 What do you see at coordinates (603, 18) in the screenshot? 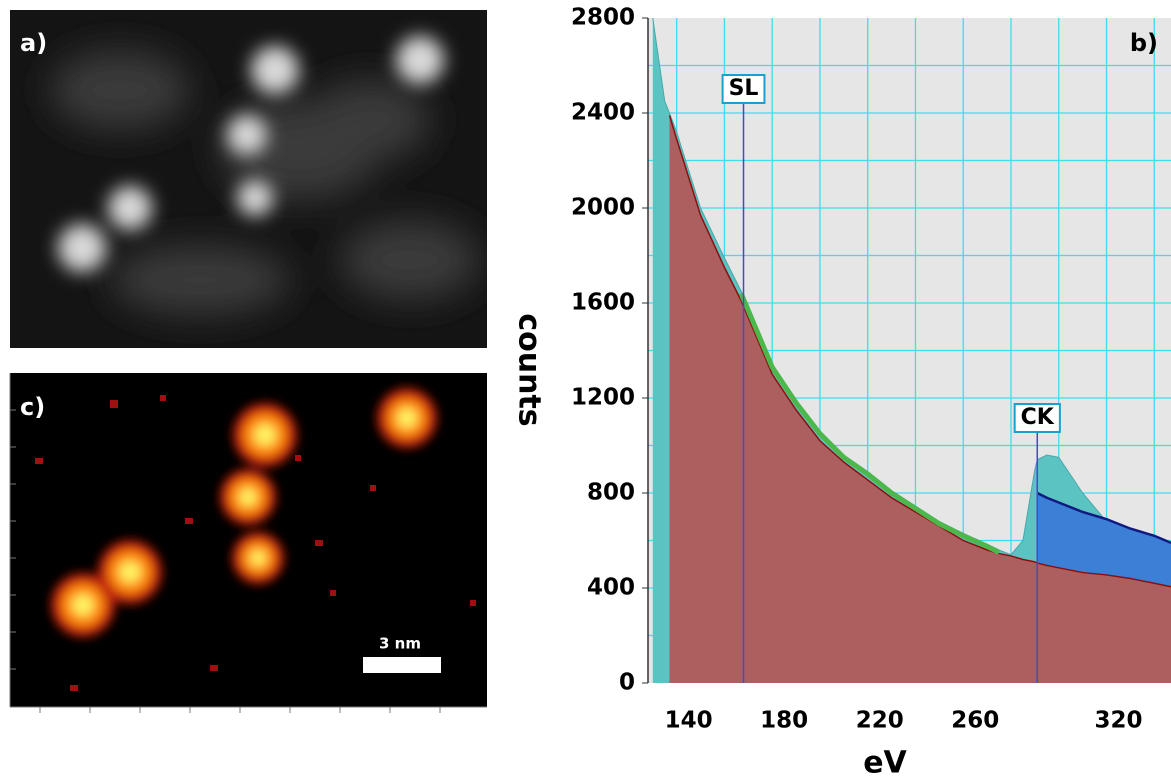
I see `y-tick-label: 2800` at bounding box center [603, 18].